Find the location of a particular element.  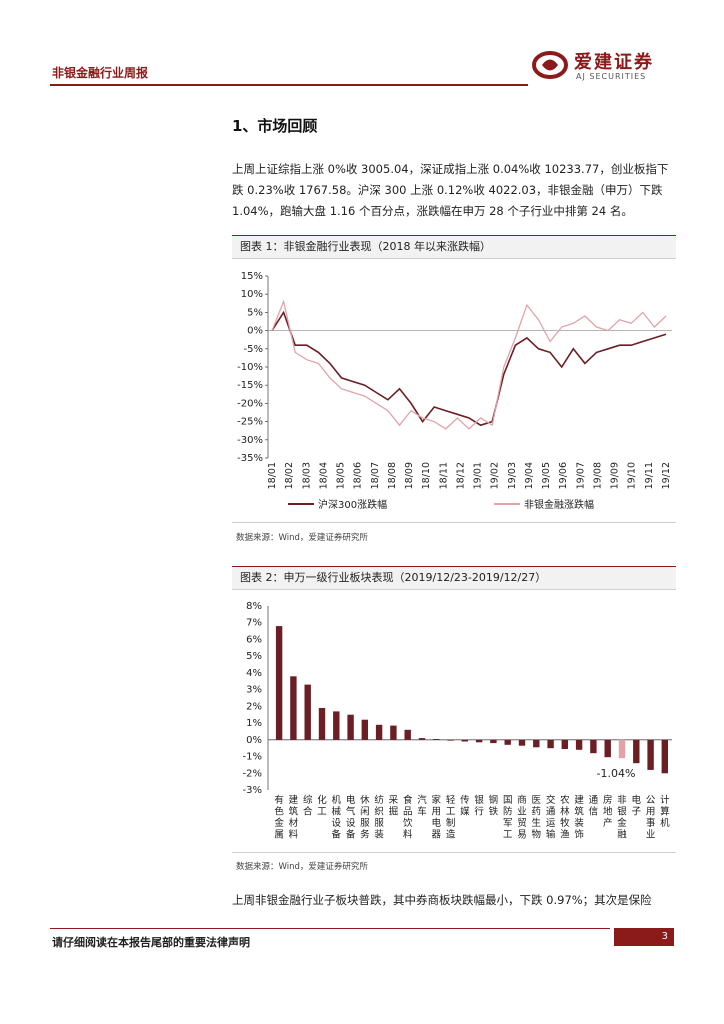

category-label: 建筑材料 is located at coordinates (294, 817).